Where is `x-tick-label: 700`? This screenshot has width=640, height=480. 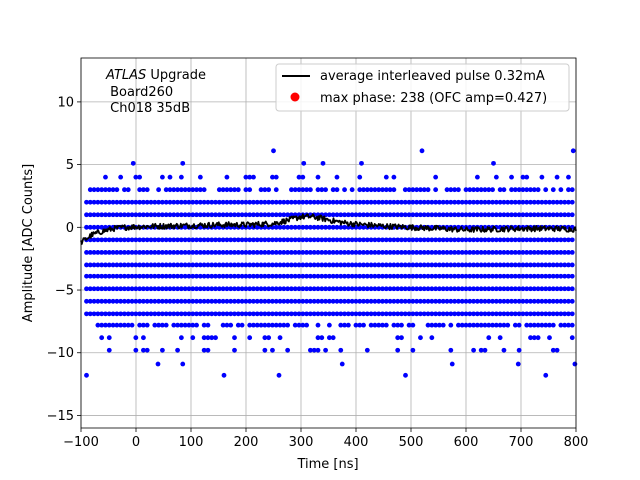 x-tick-label: 700 is located at coordinates (521, 442).